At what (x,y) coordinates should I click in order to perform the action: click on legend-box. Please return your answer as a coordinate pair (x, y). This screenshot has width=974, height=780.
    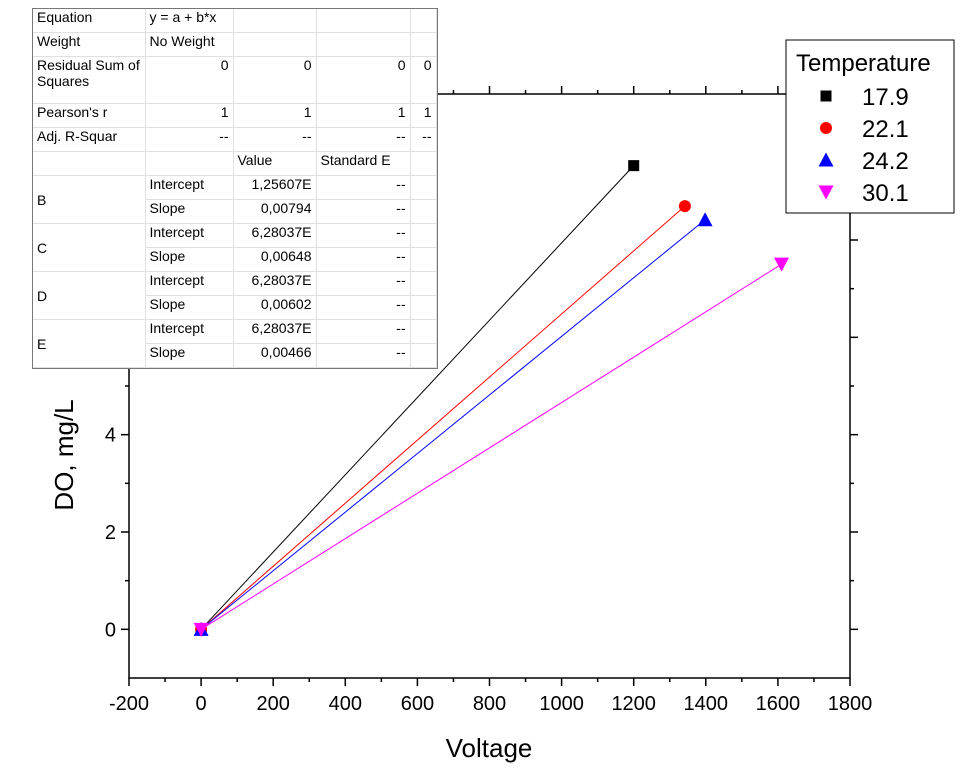
    Looking at the image, I should click on (870, 126).